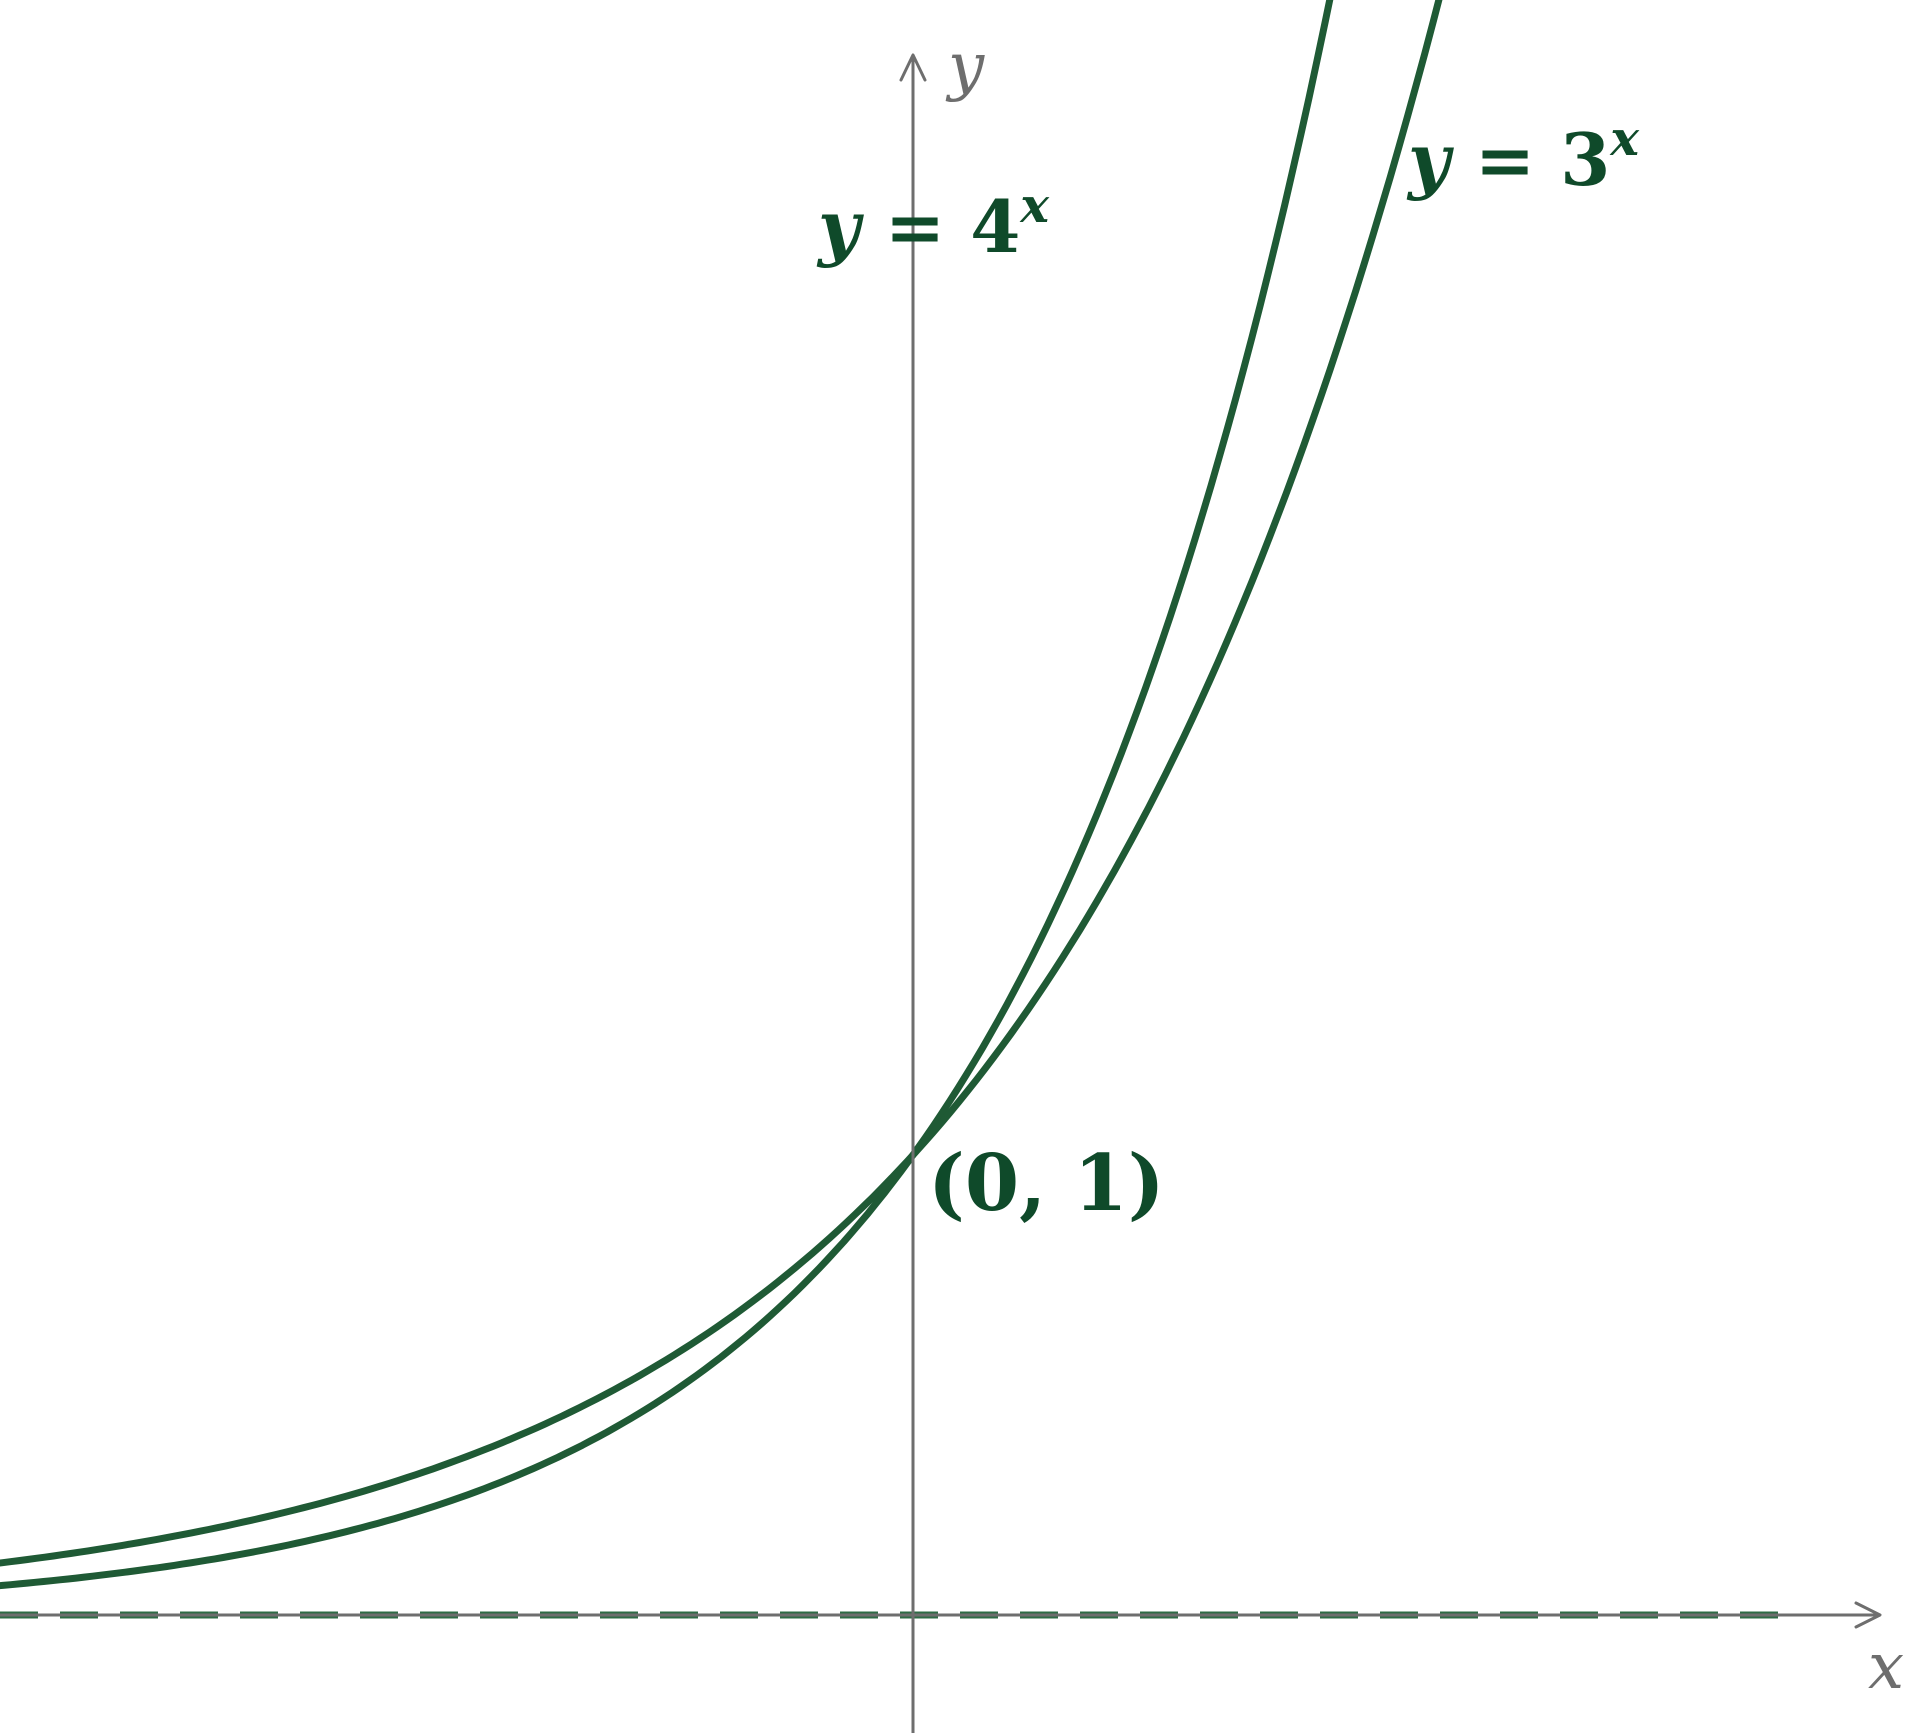 The image size is (1920, 1733). Describe the element at coordinates (1868, 1615) in the screenshot. I see `x-axis-arrow` at that location.